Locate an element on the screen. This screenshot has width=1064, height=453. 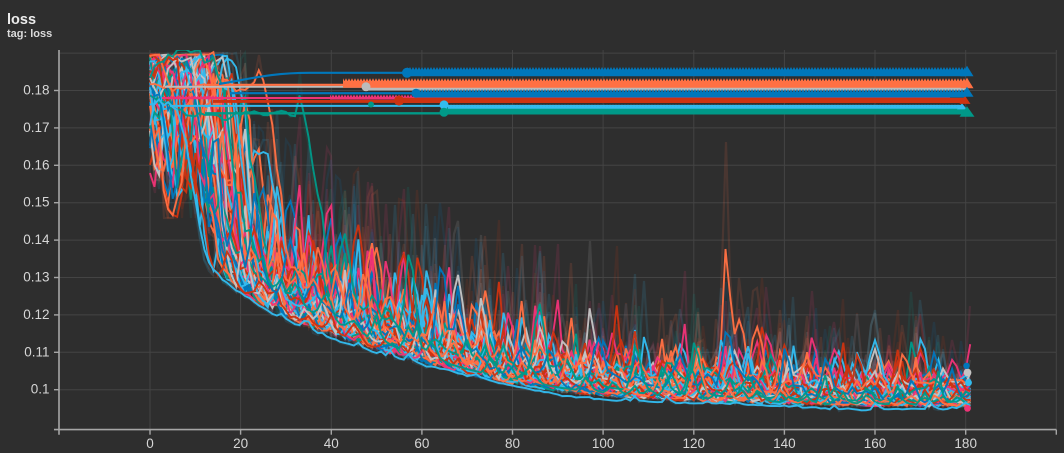
svg-text: 180 is located at coordinates (965, 443).